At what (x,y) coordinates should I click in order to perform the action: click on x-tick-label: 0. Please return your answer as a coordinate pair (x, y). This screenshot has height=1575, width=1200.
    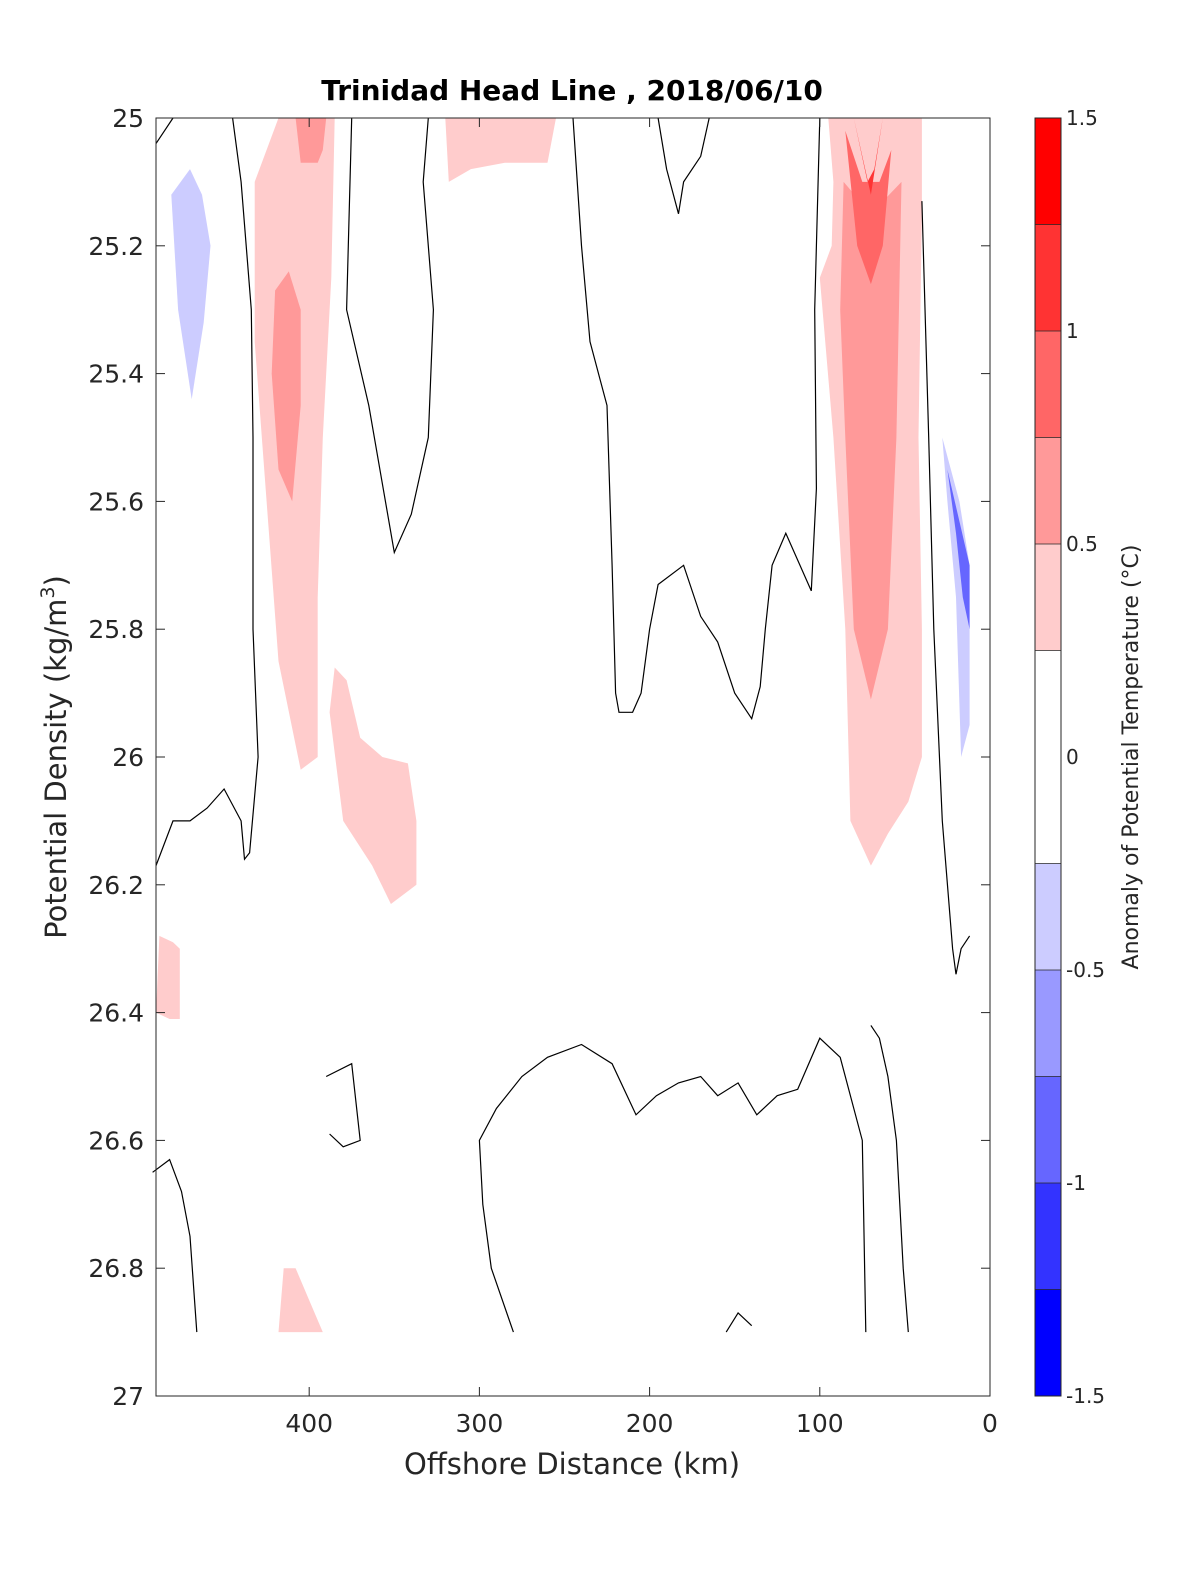
    Looking at the image, I should click on (990, 1423).